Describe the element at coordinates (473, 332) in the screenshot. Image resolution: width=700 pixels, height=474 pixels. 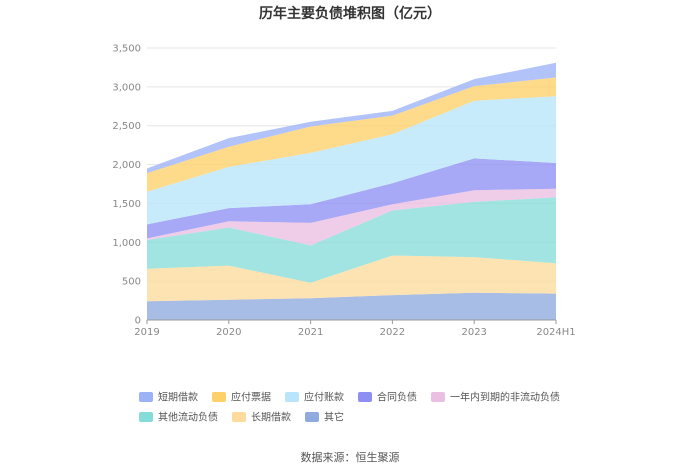
I see `x-tick-label: 2023` at that location.